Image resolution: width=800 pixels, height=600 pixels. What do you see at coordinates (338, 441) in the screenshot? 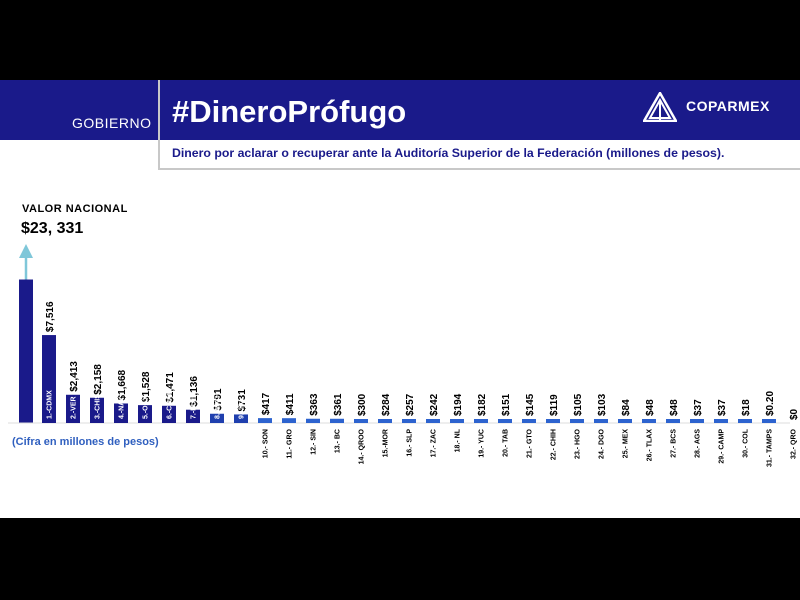
I see `category-label-13: 13.- BC` at bounding box center [338, 441].